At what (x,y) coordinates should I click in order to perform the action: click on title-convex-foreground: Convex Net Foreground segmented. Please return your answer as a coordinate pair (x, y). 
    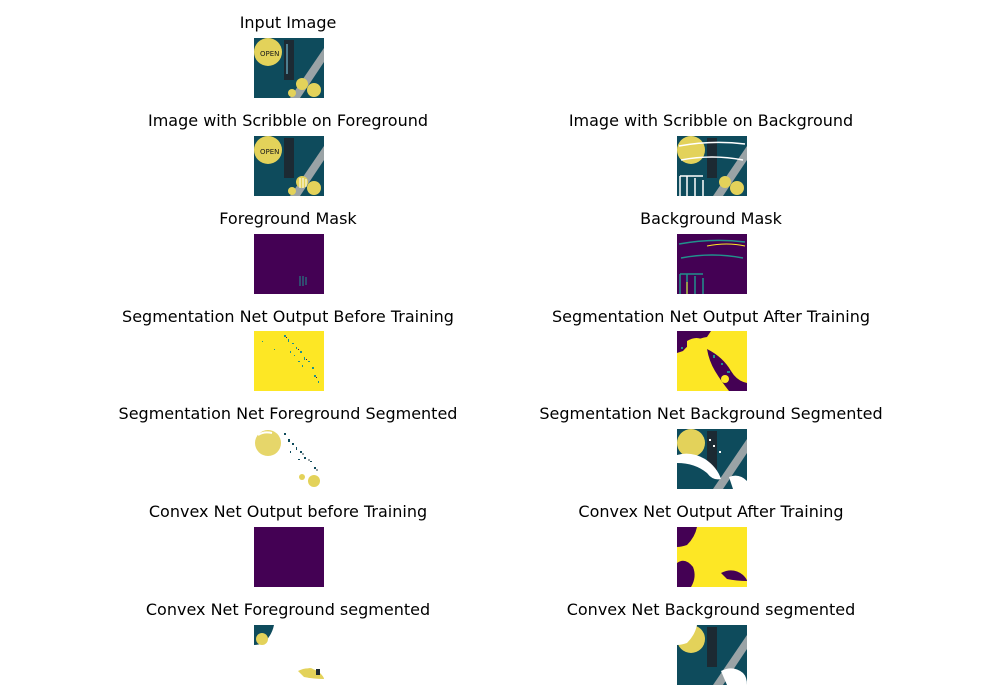
    Looking at the image, I should click on (288, 609).